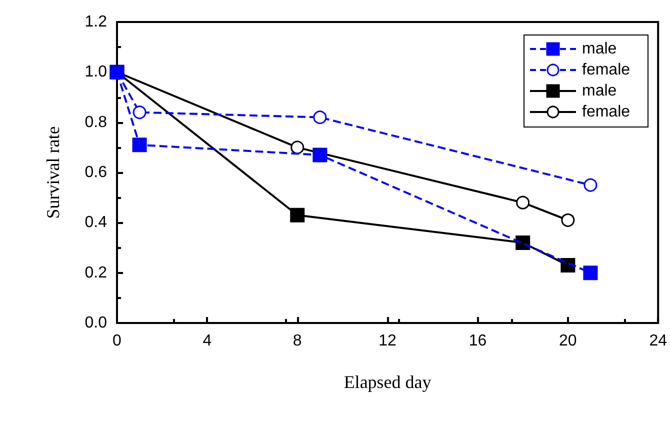 The width and height of the screenshot is (670, 430). What do you see at coordinates (207, 341) in the screenshot?
I see `x-tick-label: 4` at bounding box center [207, 341].